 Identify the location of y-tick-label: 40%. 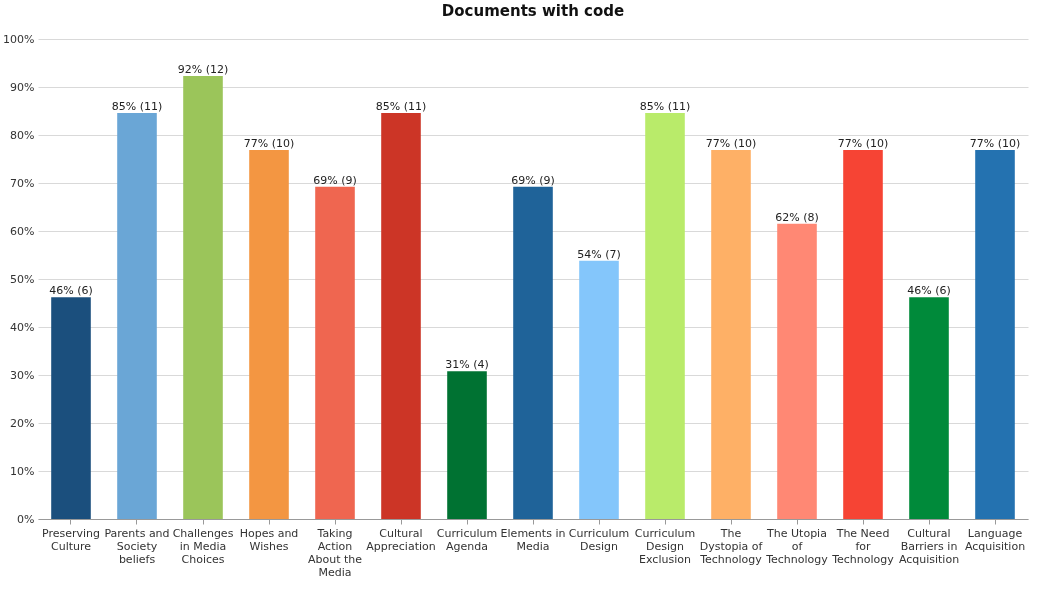
(22, 327).